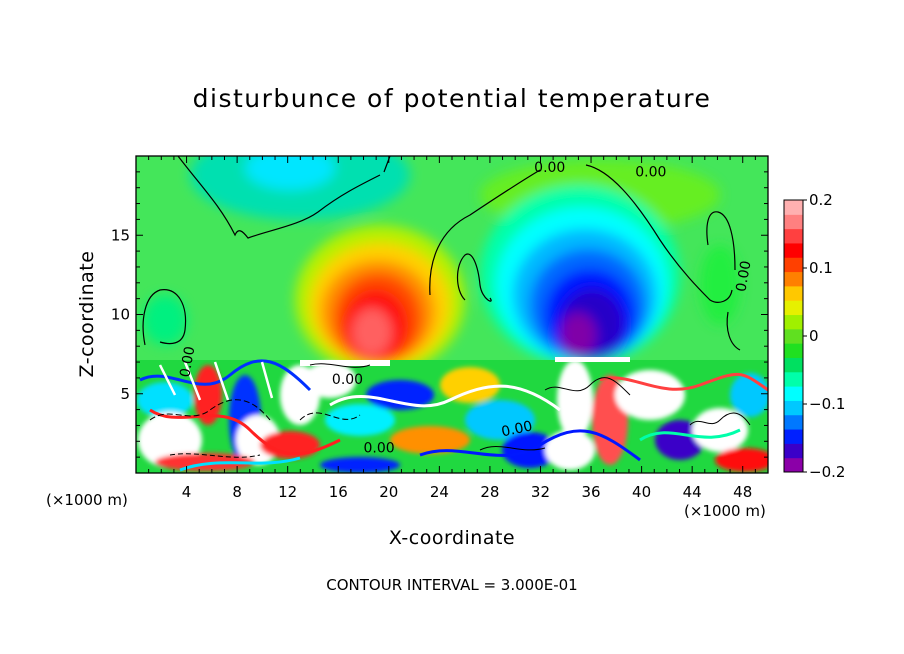 This screenshot has height=654, width=904. Describe the element at coordinates (237, 492) in the screenshot. I see `x-tick-label: 8` at that location.